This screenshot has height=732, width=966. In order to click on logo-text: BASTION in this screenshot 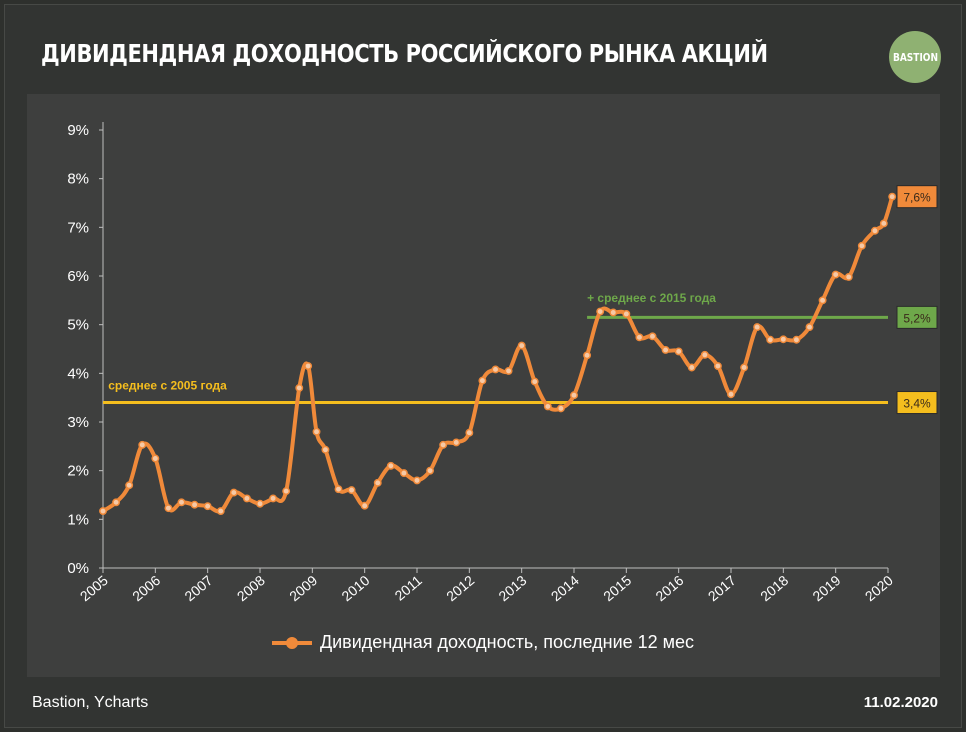, I will do `click(915, 57)`.